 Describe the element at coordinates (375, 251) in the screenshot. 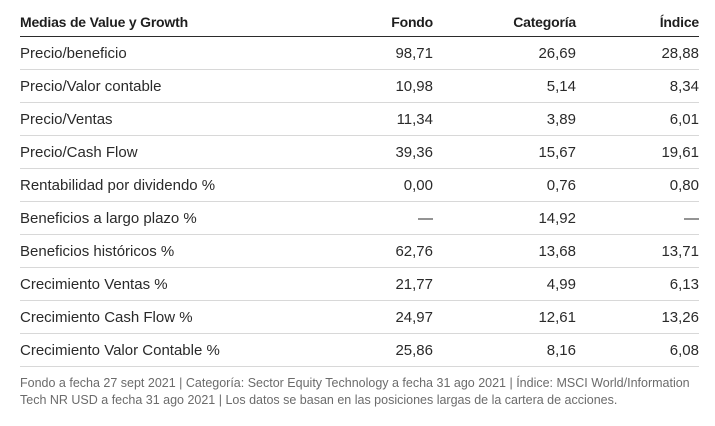

I see `fondo-value: 62,76` at that location.